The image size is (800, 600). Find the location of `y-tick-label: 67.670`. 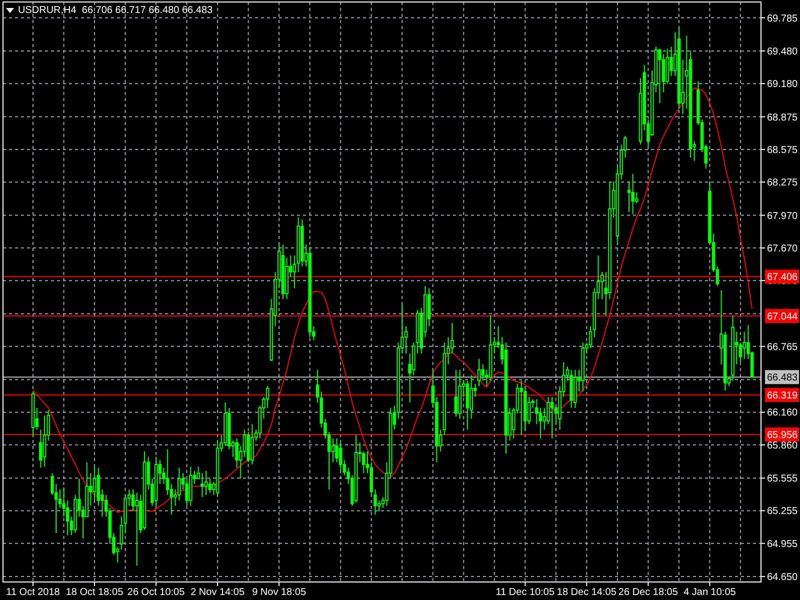

y-tick-label: 67.670 is located at coordinates (782, 248).